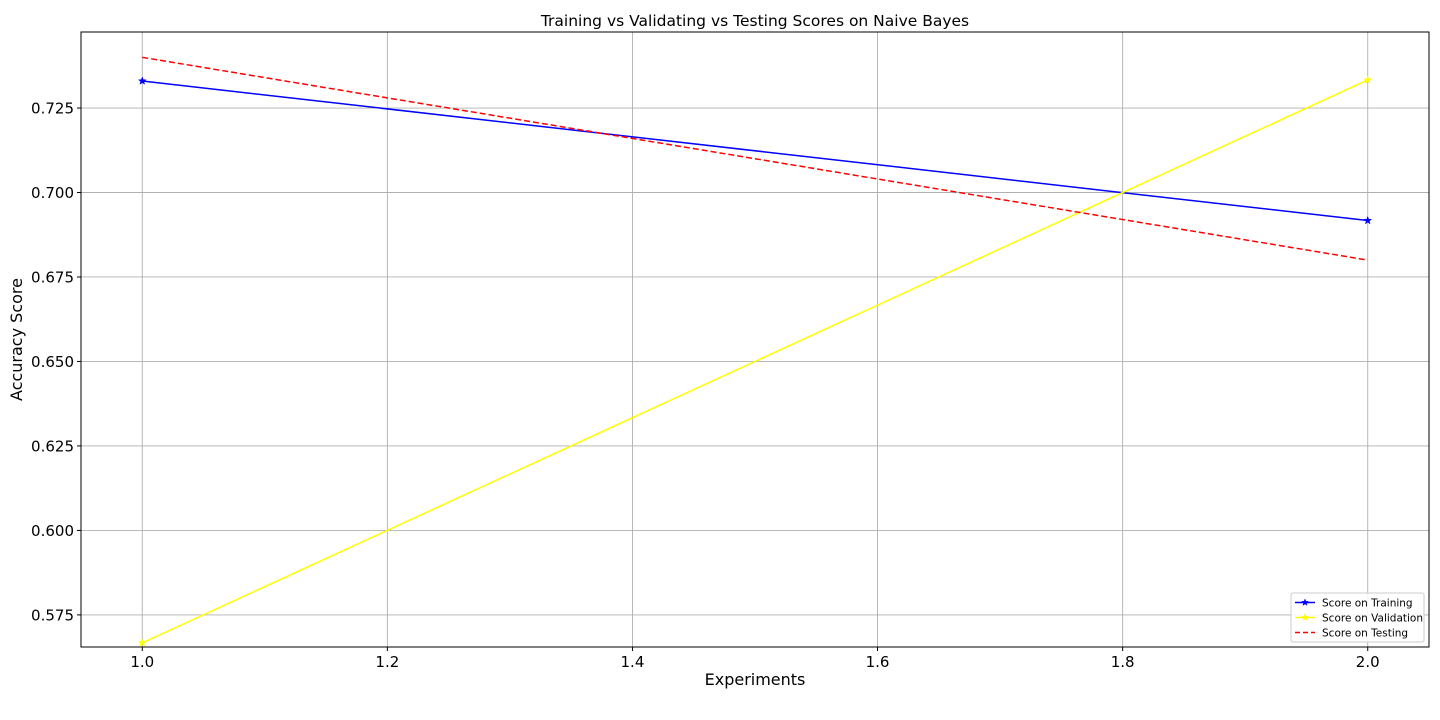 The width and height of the screenshot is (1440, 720). Describe the element at coordinates (1365, 634) in the screenshot. I see `legend-label: Score on Testing` at that location.